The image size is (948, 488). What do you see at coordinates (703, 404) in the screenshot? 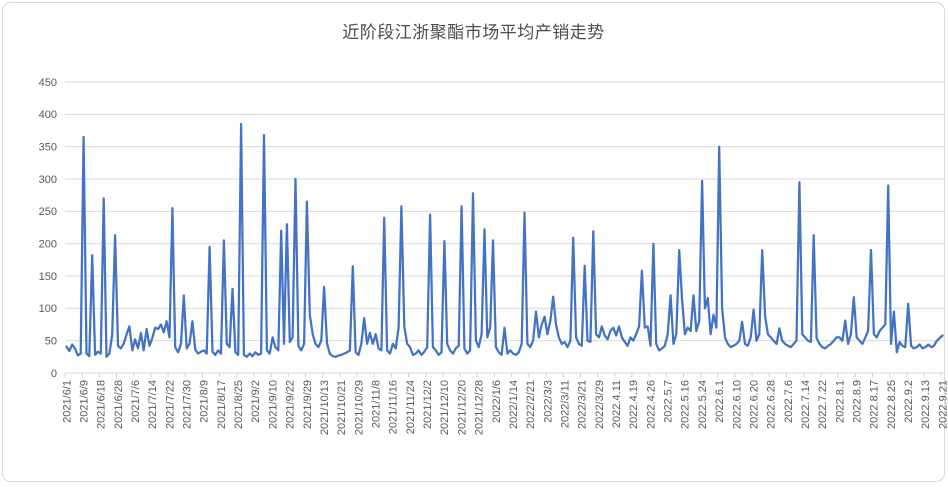
I see `x-axis-tick-label: 2022.5.24` at bounding box center [703, 404].